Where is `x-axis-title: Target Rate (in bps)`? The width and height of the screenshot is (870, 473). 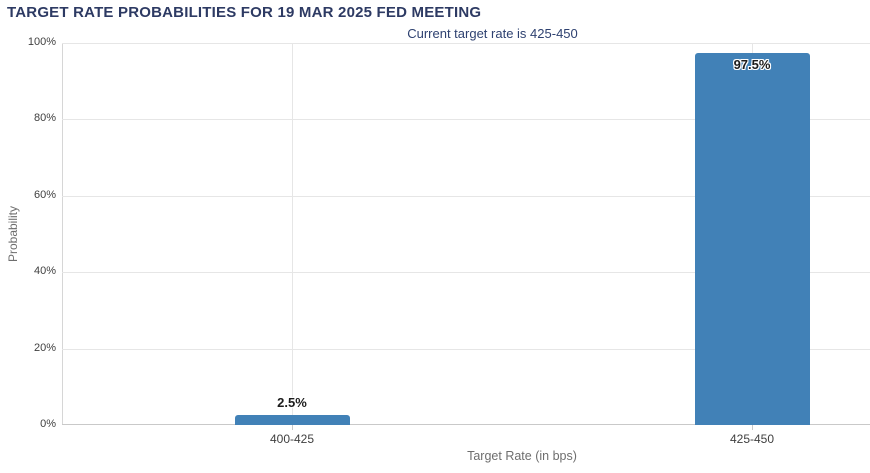 x-axis-title: Target Rate (in bps) is located at coordinates (522, 456).